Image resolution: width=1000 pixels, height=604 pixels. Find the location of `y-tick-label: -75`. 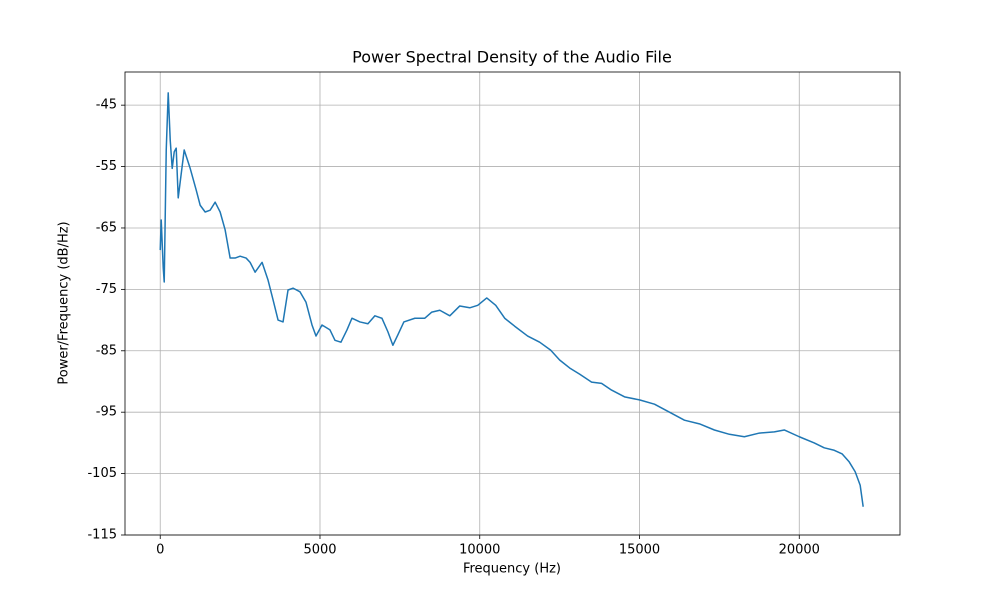

y-tick-label: -75 is located at coordinates (106, 289).